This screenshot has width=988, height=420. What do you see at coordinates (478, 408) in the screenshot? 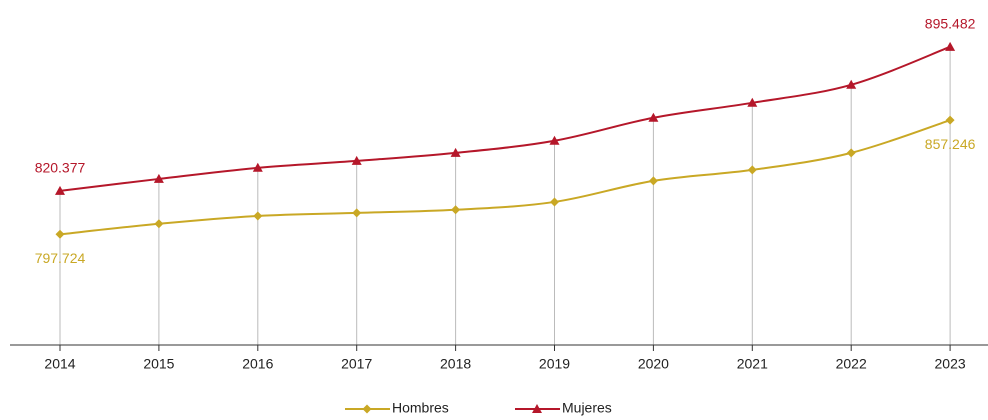
I see `legend: Hombres Mujeres` at bounding box center [478, 408].